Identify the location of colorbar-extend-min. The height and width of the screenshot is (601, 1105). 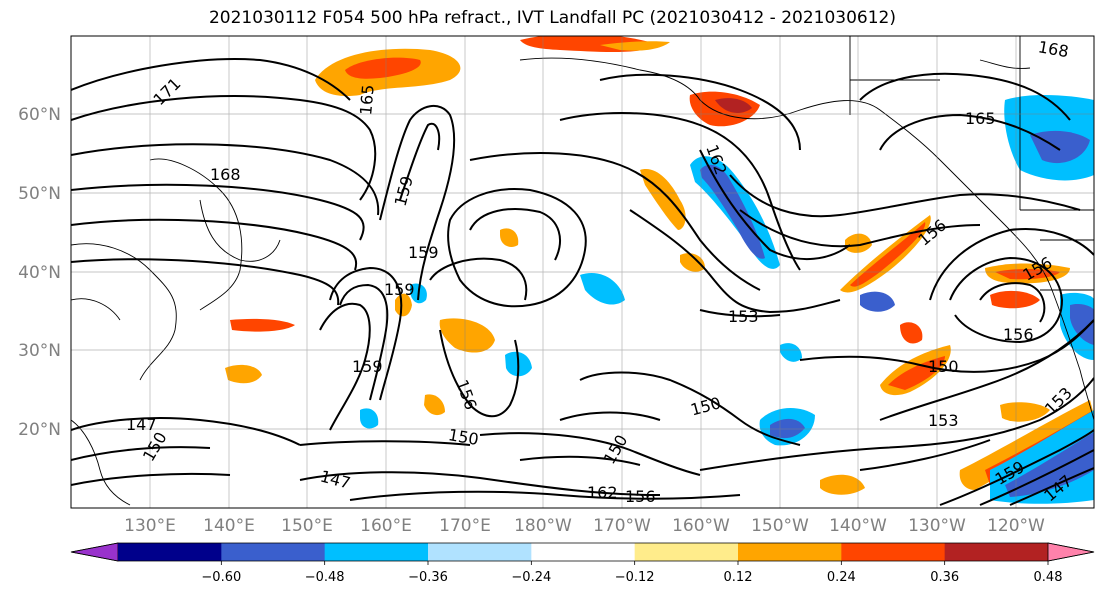
(94, 552).